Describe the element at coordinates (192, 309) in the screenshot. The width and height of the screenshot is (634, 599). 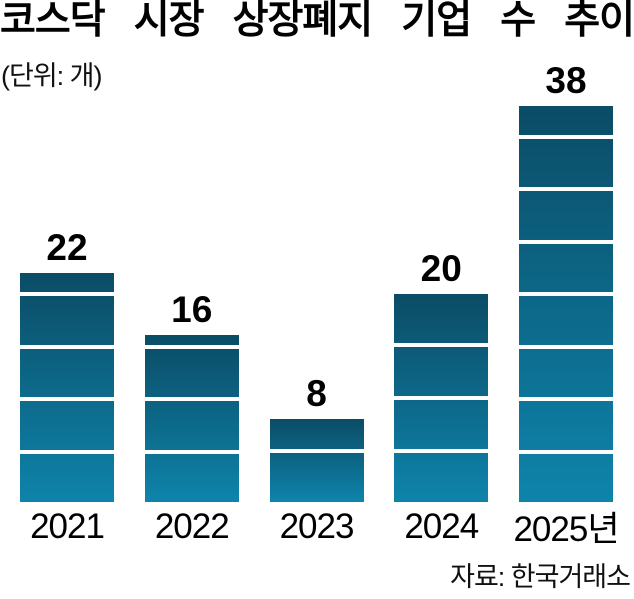
I see `bar-value-label: 16` at that location.